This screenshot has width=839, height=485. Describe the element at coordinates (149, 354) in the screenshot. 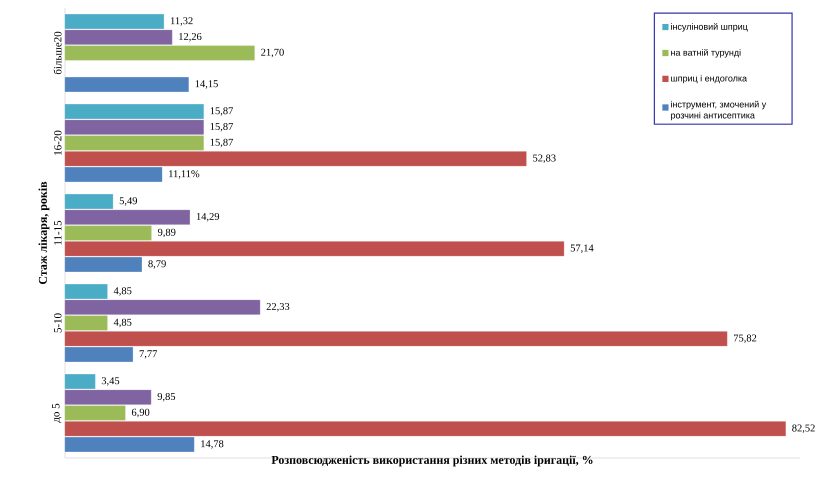

I see `data-label: 7,77` at that location.